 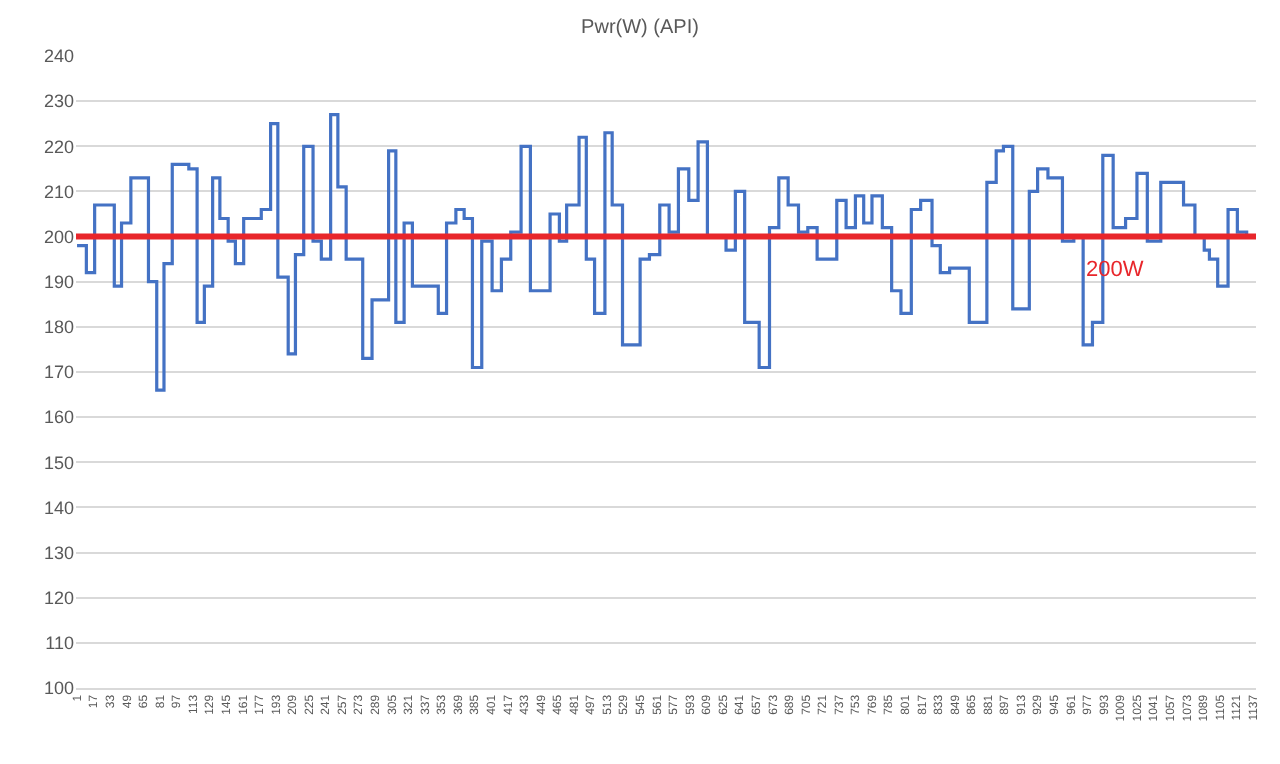 I want to click on y-tick-label: 110, so click(x=59, y=643).